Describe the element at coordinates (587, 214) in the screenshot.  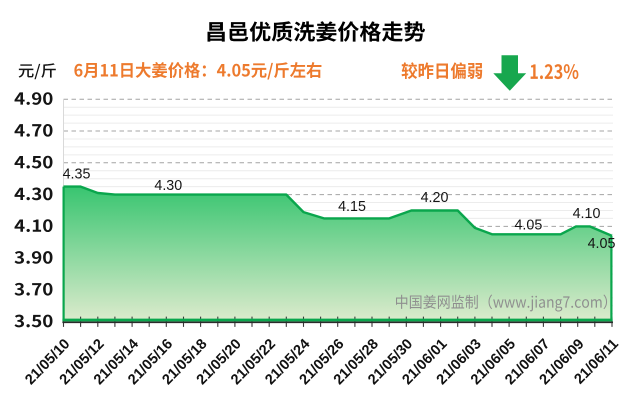
I see `svg-text: 4.10` at that location.